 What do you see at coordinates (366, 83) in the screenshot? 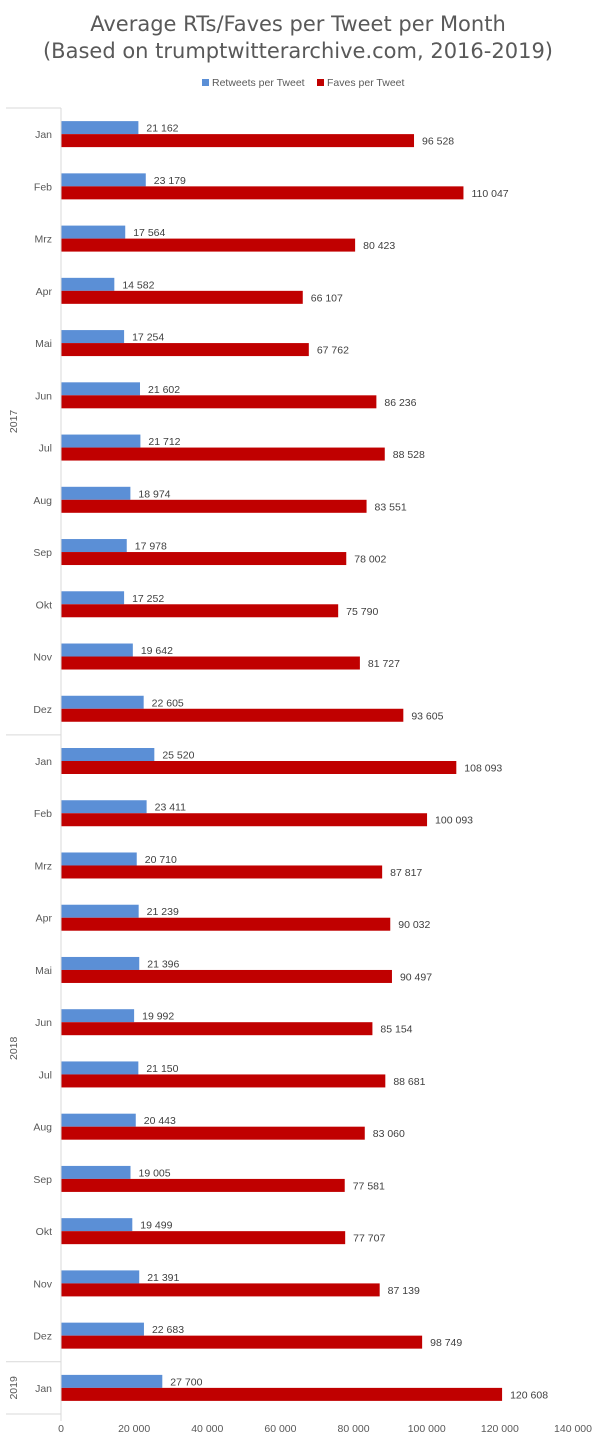
I see `legend-label-faves: Faves per Tweet` at bounding box center [366, 83].